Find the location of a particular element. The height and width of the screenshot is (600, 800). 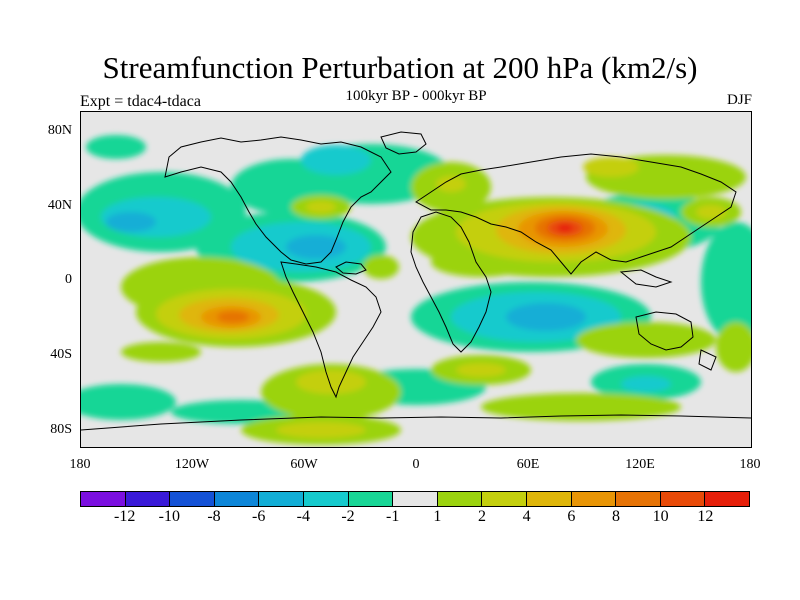

lat-label-80s: 80S is located at coordinates (61, 429).